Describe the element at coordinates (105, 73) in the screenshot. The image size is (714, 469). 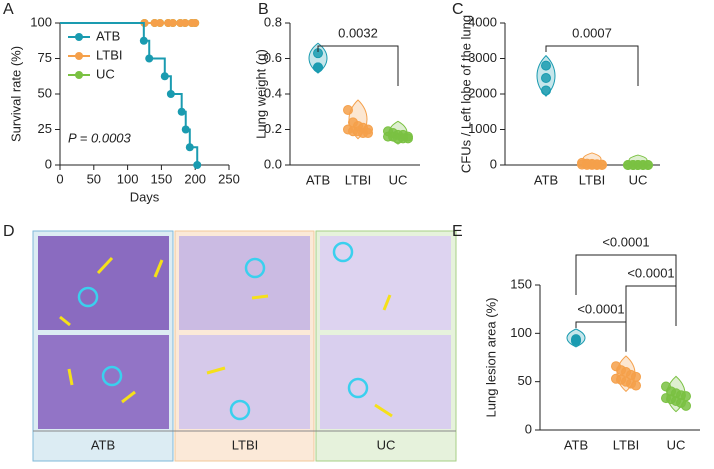
I see `legend-label: UC` at that location.